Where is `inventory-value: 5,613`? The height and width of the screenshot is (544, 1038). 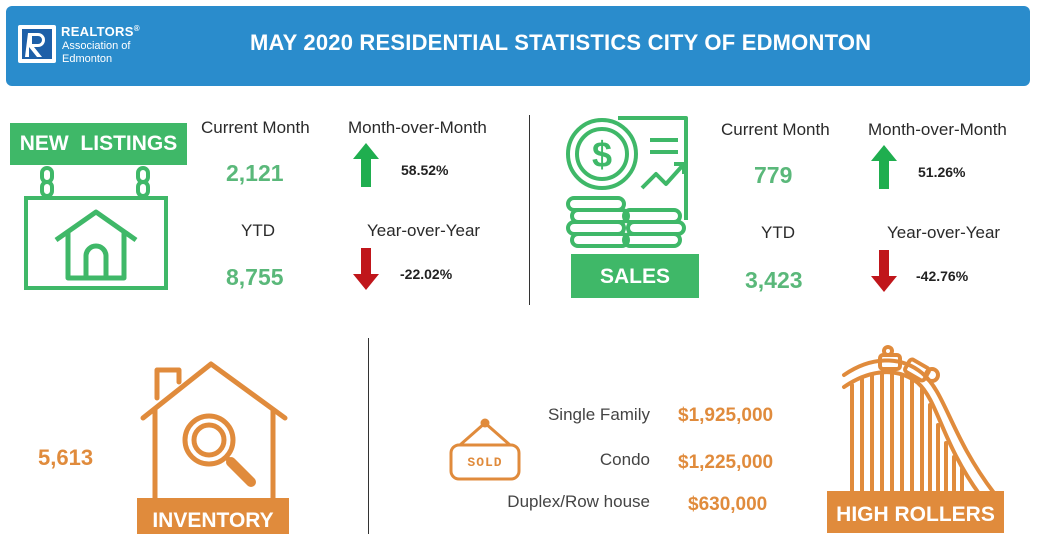 inventory-value: 5,613 is located at coordinates (66, 457).